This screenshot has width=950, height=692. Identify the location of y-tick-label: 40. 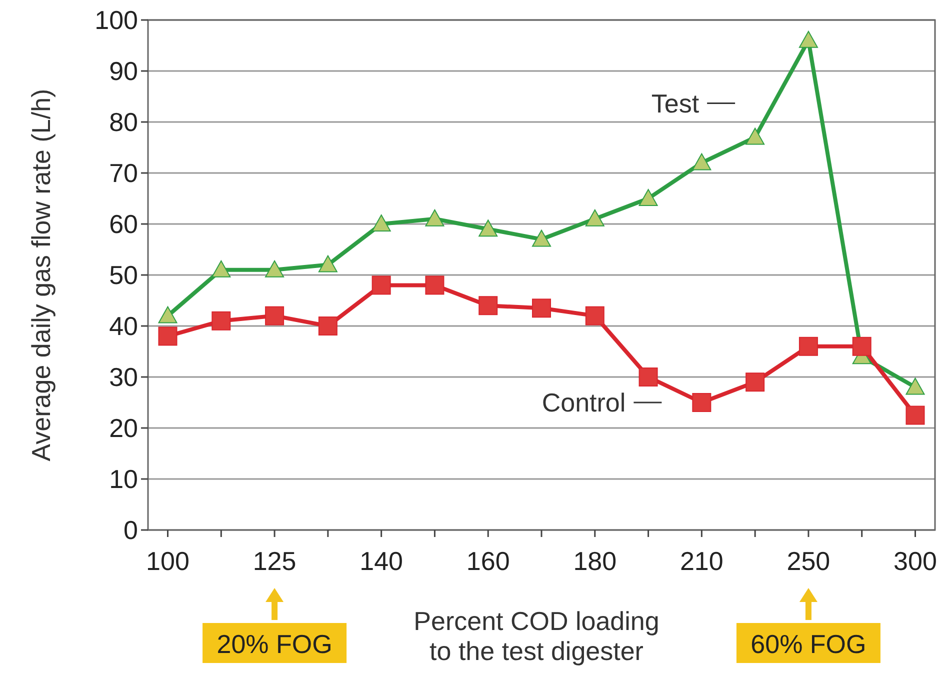
(123, 326).